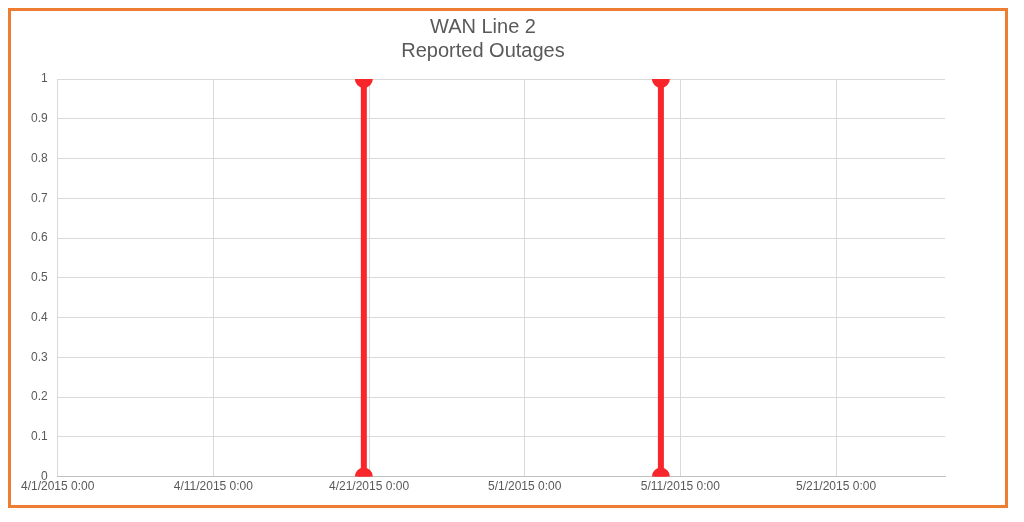  Describe the element at coordinates (39, 118) in the screenshot. I see `y-tick-label: 0.9` at that location.